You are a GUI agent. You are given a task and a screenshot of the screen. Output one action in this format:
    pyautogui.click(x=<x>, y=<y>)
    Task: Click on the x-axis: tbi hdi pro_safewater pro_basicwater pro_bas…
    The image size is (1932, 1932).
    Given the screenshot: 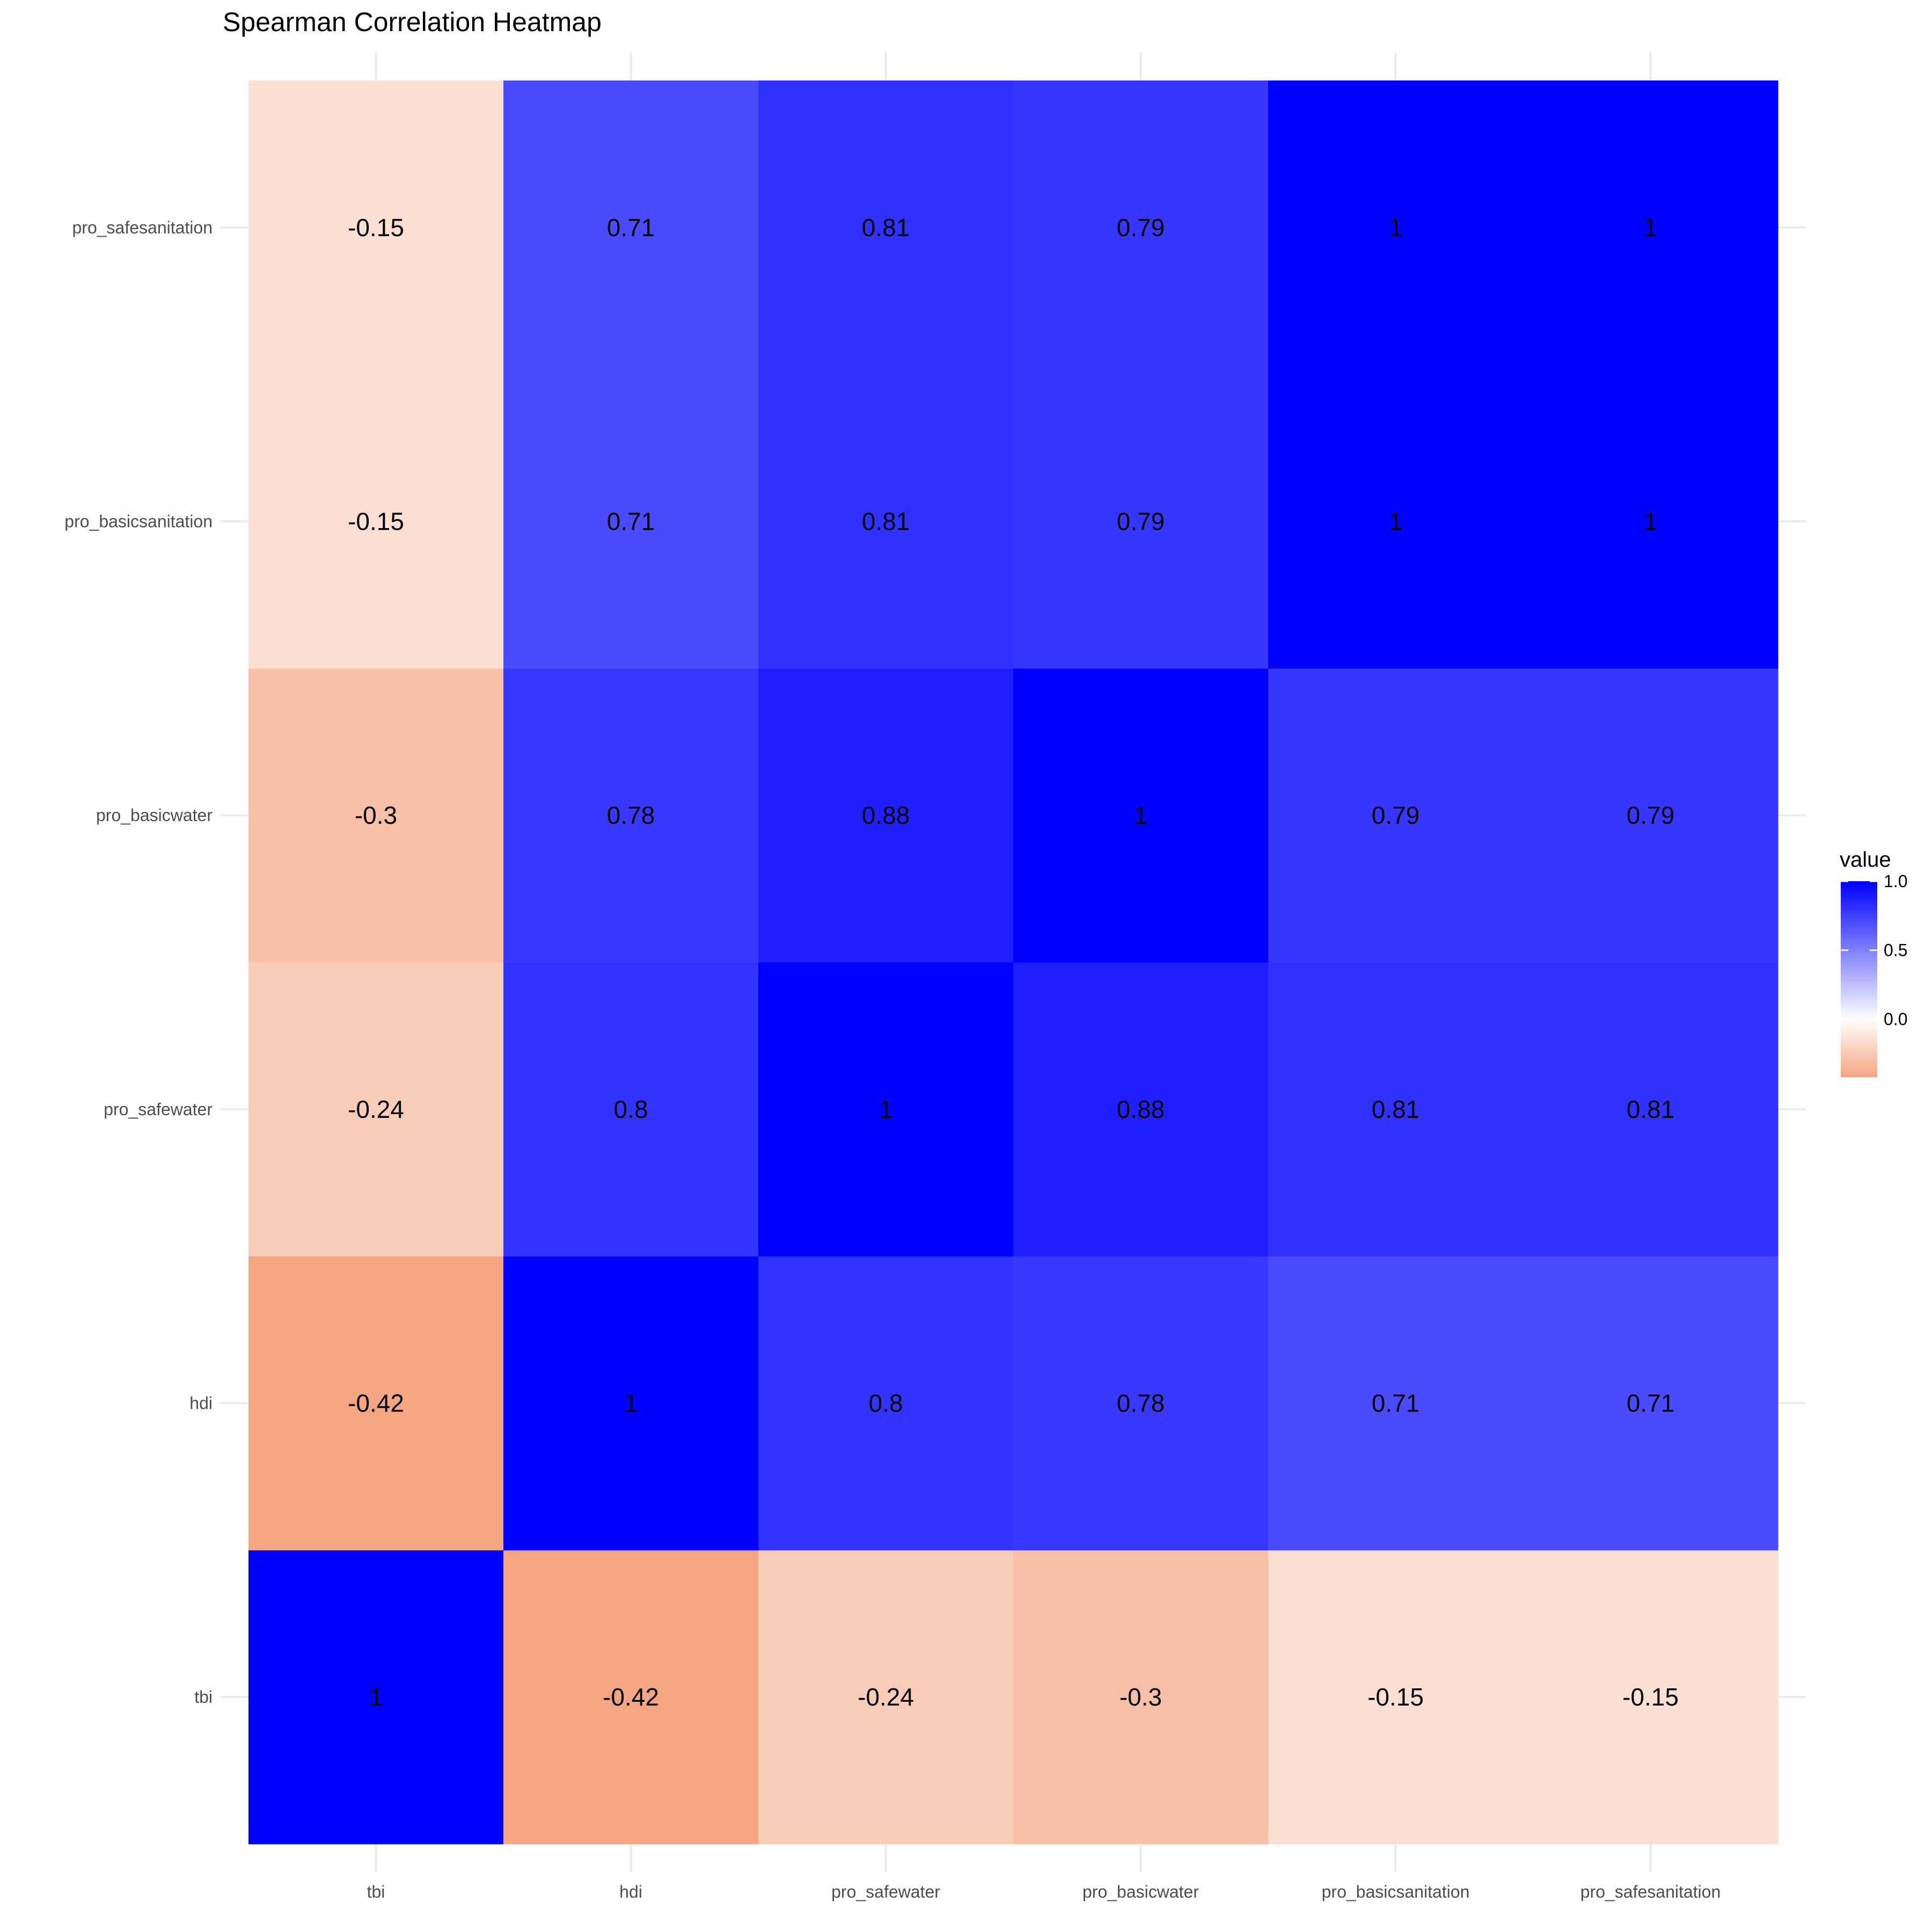 What is the action you would take?
    pyautogui.click(x=1044, y=1891)
    